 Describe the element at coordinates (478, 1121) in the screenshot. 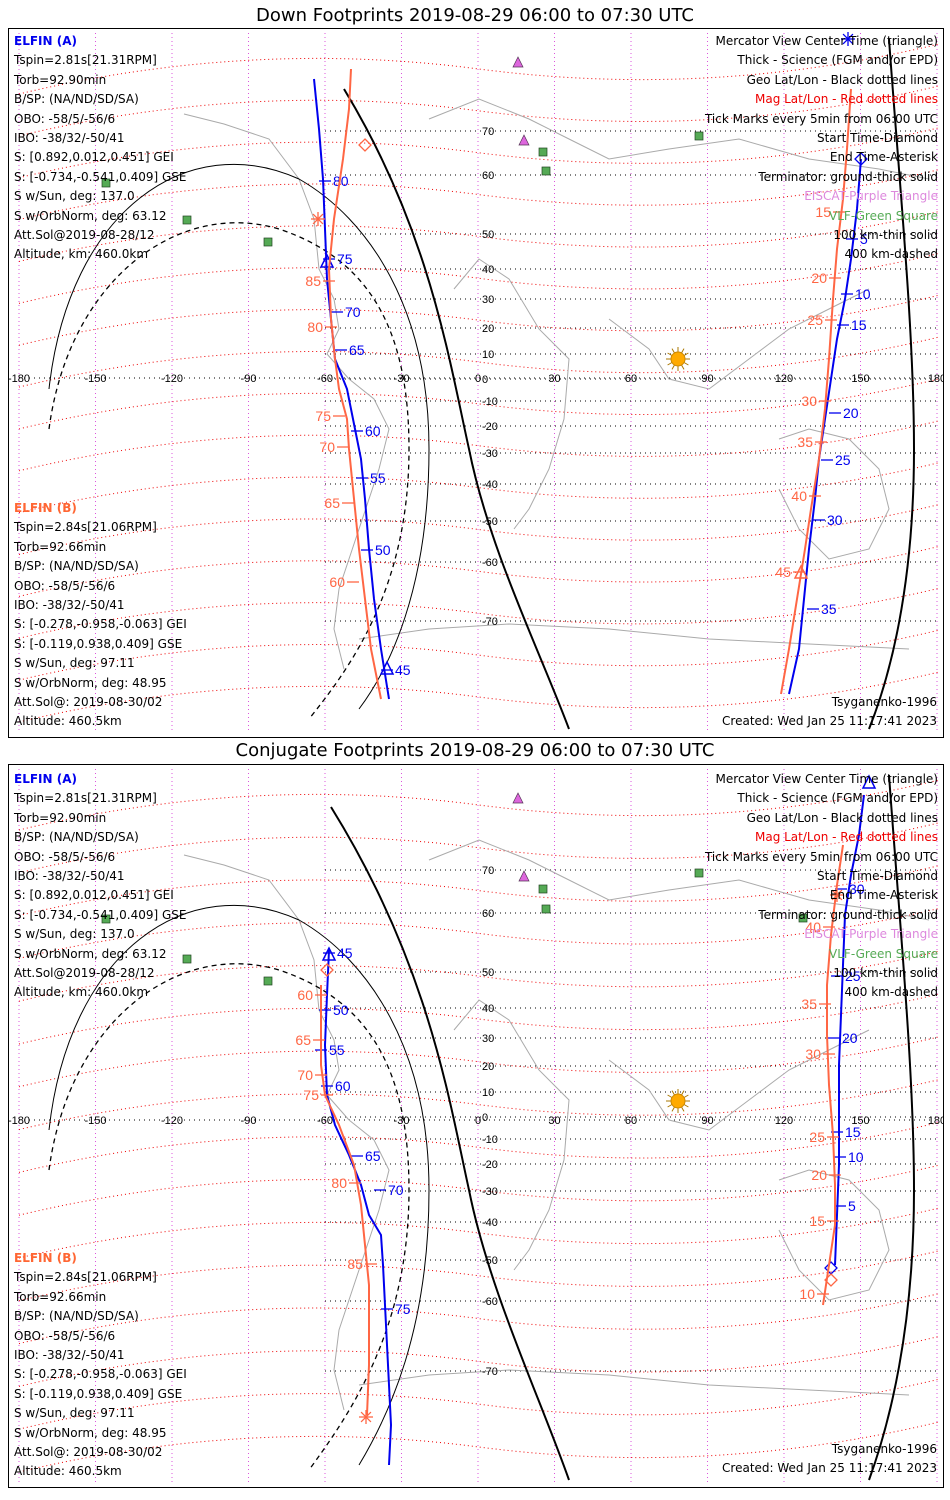

I see `lon-label: 0` at that location.